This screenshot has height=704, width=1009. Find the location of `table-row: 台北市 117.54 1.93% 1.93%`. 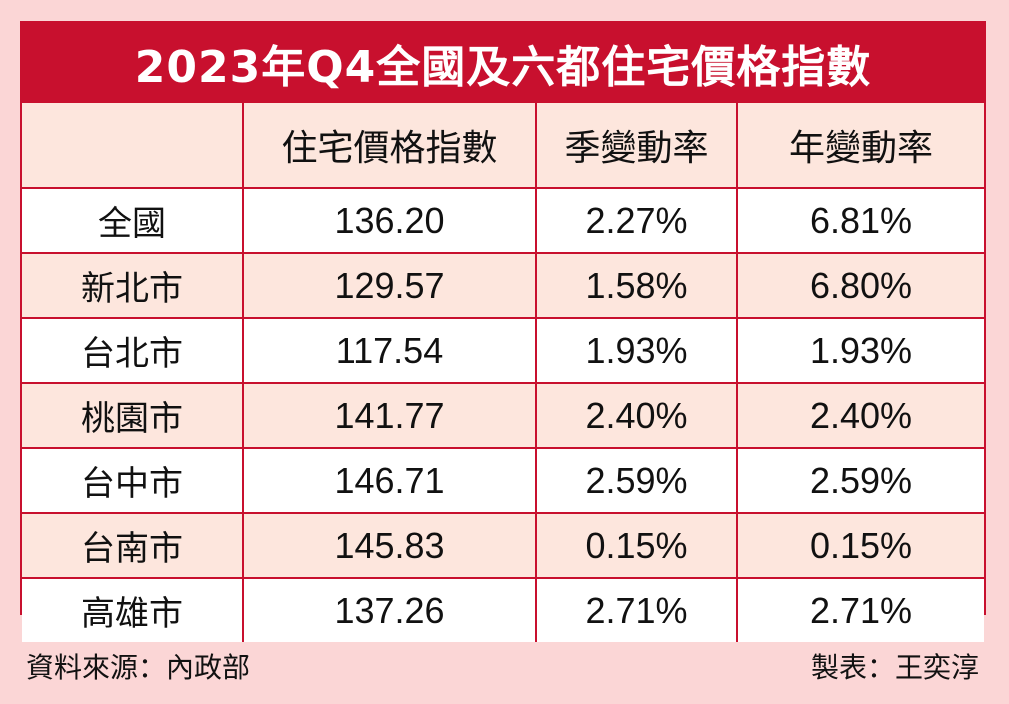

table-row: 台北市 117.54 1.93% 1.93% is located at coordinates (503, 350).